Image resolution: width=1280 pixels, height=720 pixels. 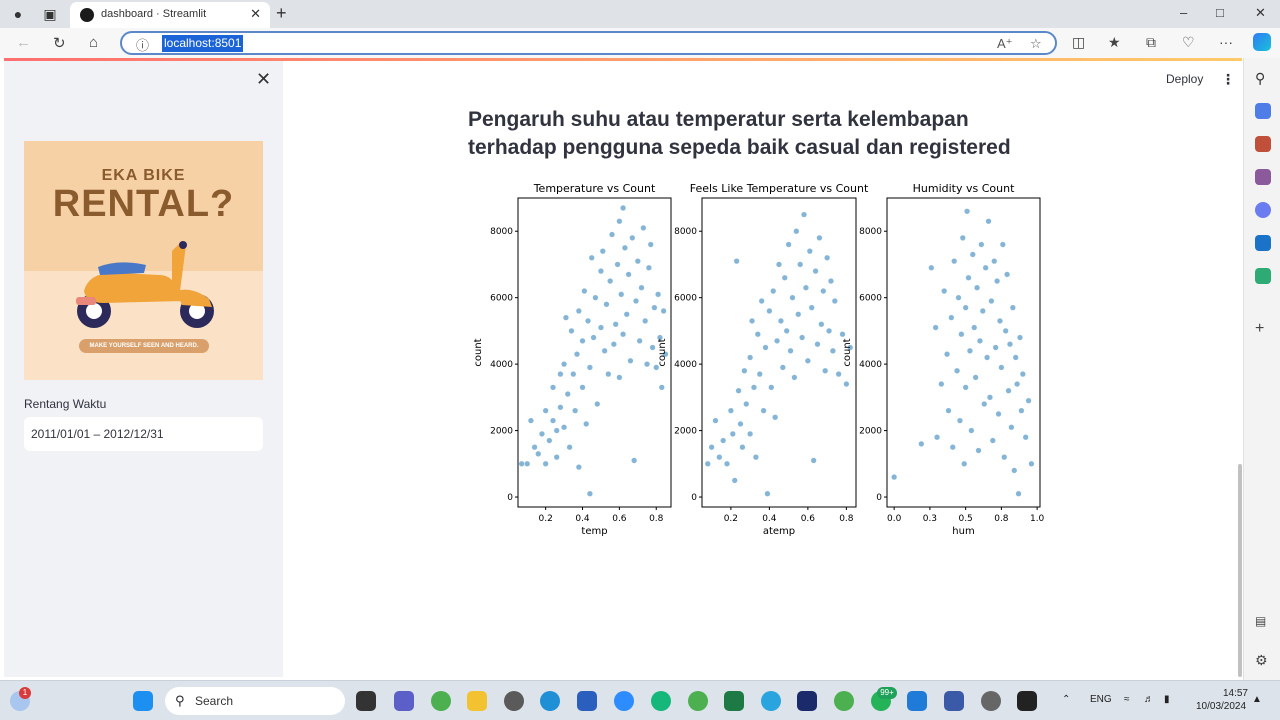 I want to click on m365-icon, so click(x=1263, y=210).